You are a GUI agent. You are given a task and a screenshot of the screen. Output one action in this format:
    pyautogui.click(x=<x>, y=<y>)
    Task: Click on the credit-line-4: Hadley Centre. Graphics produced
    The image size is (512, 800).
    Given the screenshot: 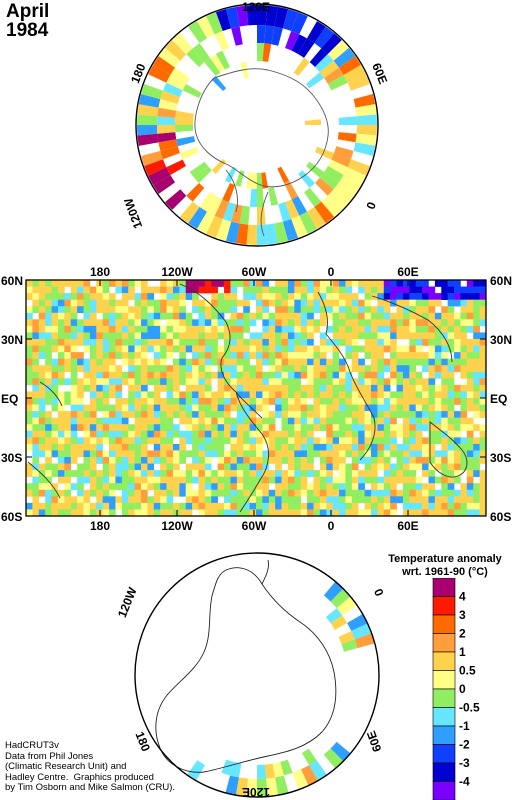 What is the action you would take?
    pyautogui.click(x=79, y=777)
    